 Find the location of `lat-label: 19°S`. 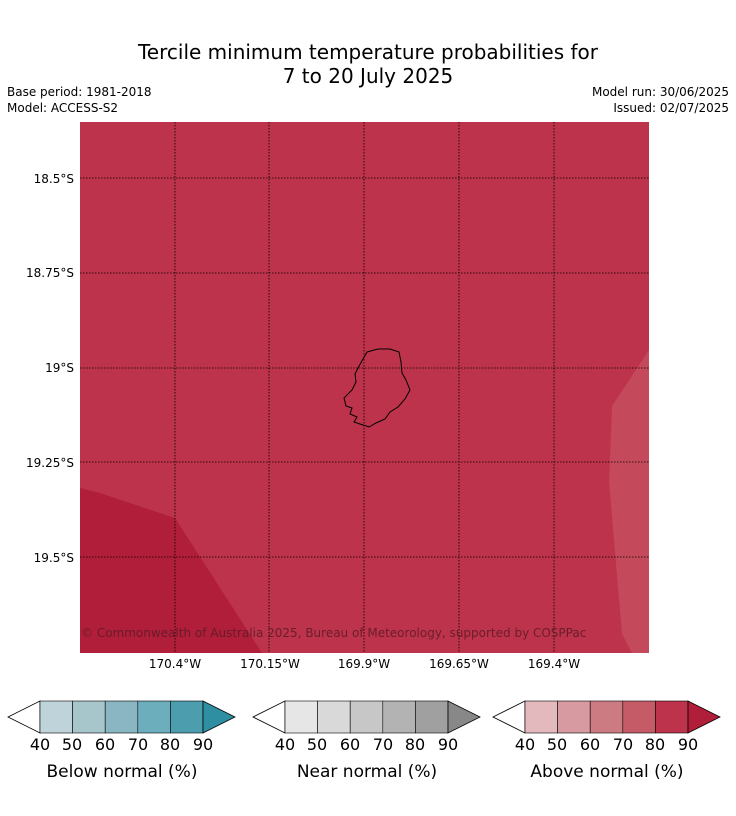

lat-label: 19°S is located at coordinates (59, 368).